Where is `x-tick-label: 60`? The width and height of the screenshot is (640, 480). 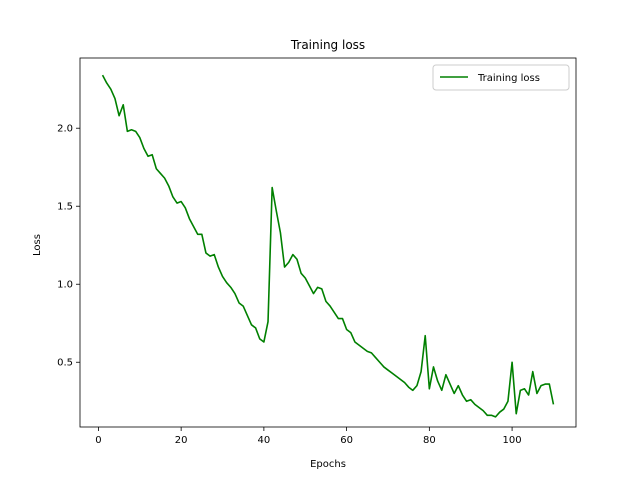
x-tick-label: 60 is located at coordinates (346, 440).